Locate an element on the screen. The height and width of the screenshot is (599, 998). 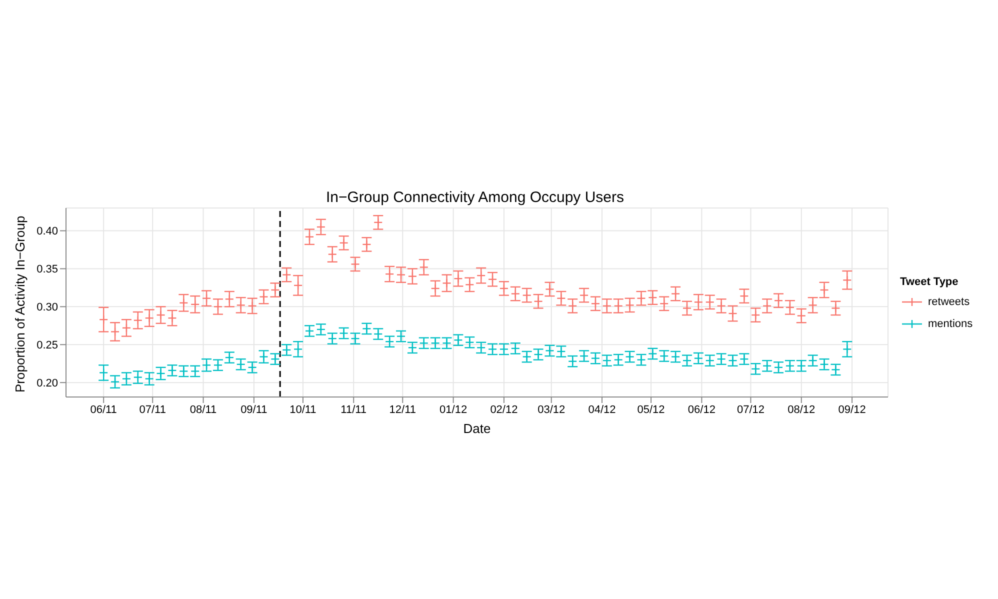
x-tick-label: 08/11 is located at coordinates (203, 410).